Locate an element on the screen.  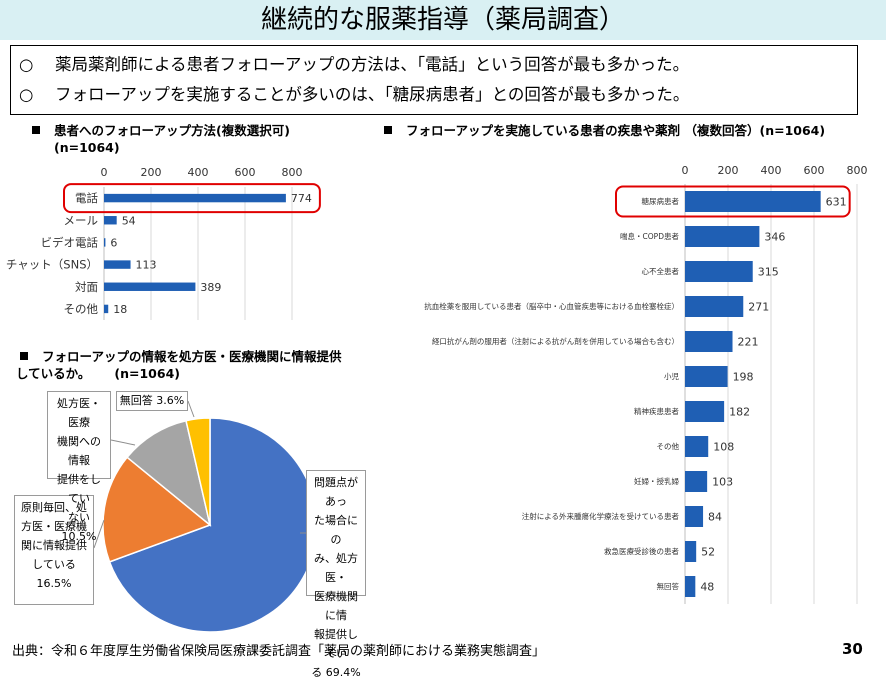
method-chart-tick-label: 200 is located at coordinates (151, 172).